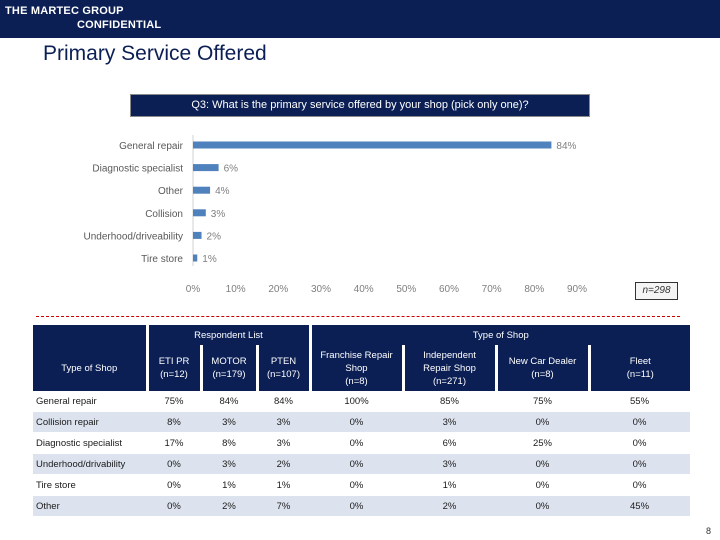 This screenshot has width=720, height=540. I want to click on table-cell: 84%, so click(229, 401).